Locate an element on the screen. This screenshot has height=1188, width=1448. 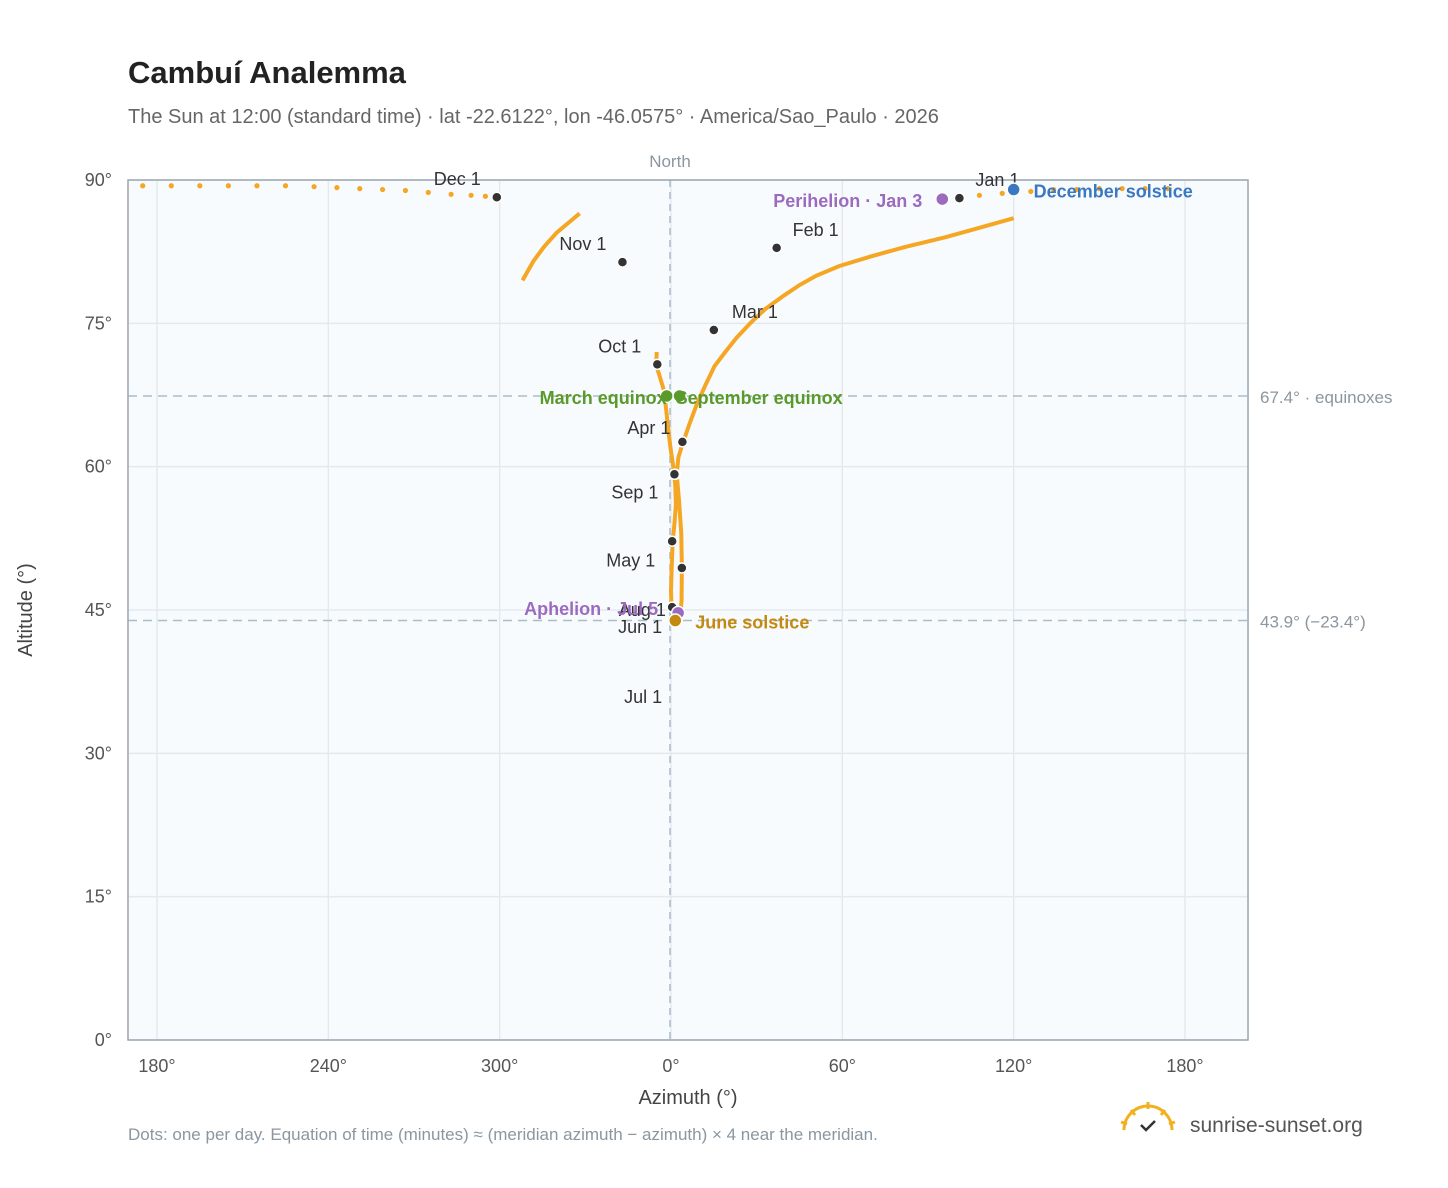
sun-check-icon is located at coordinates (1148, 1117).